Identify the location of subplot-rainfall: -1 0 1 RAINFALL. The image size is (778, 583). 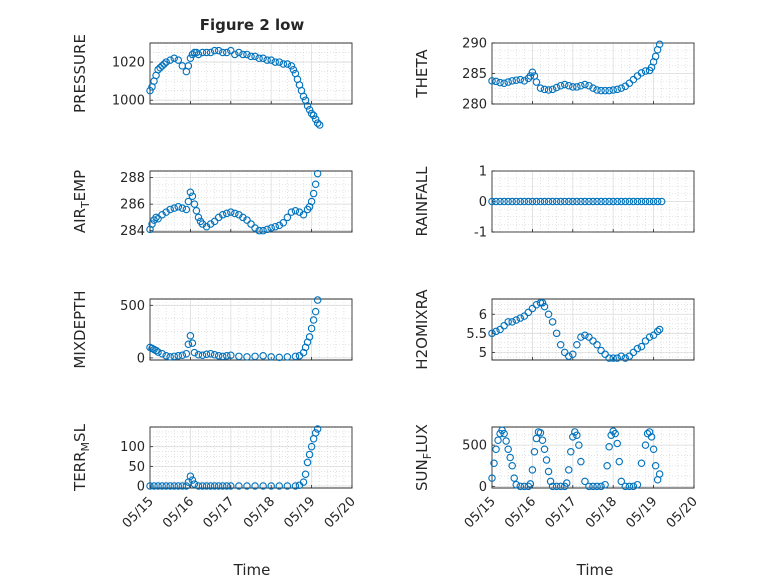
(554, 203).